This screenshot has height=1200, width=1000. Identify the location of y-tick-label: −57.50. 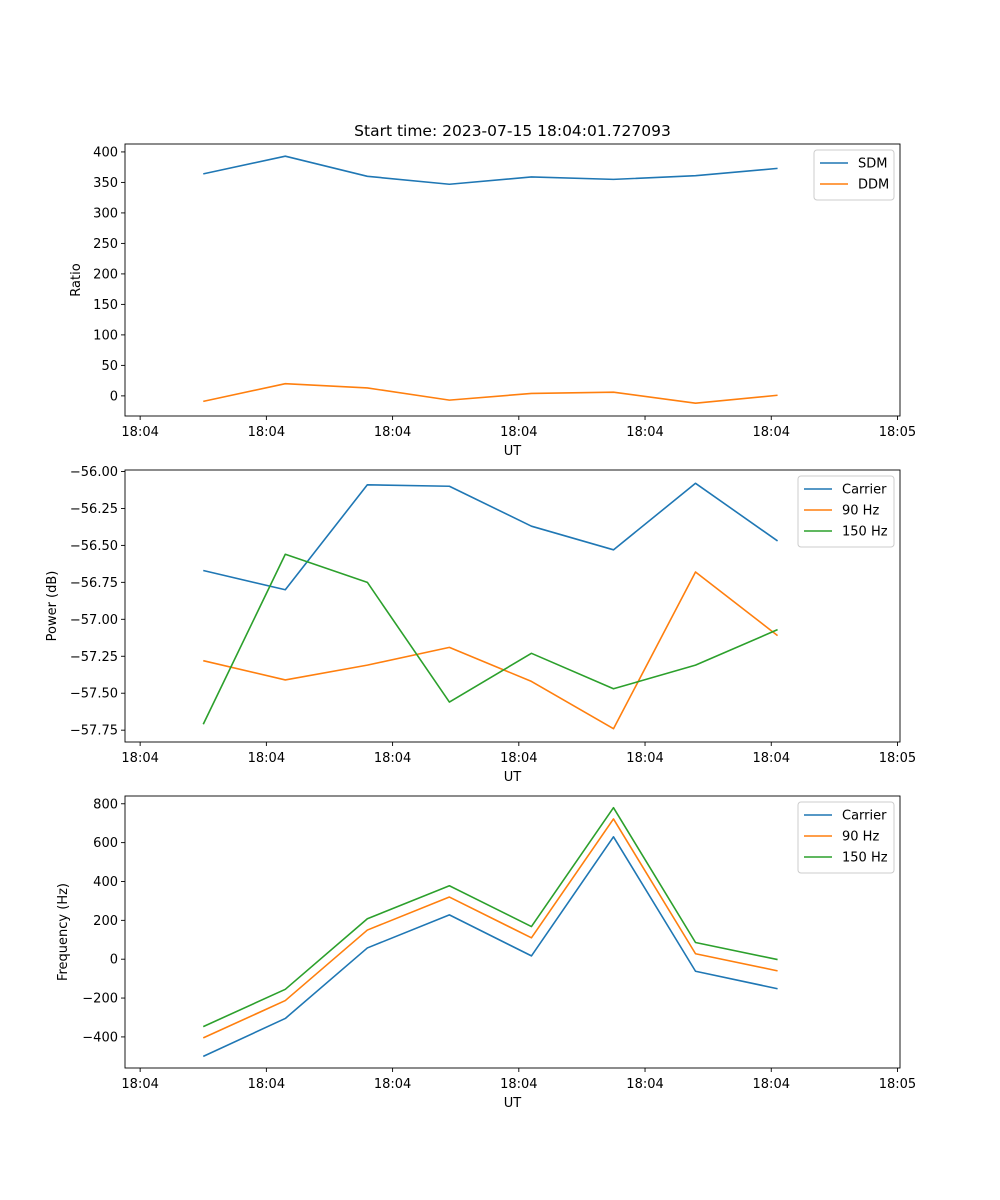
(94, 694).